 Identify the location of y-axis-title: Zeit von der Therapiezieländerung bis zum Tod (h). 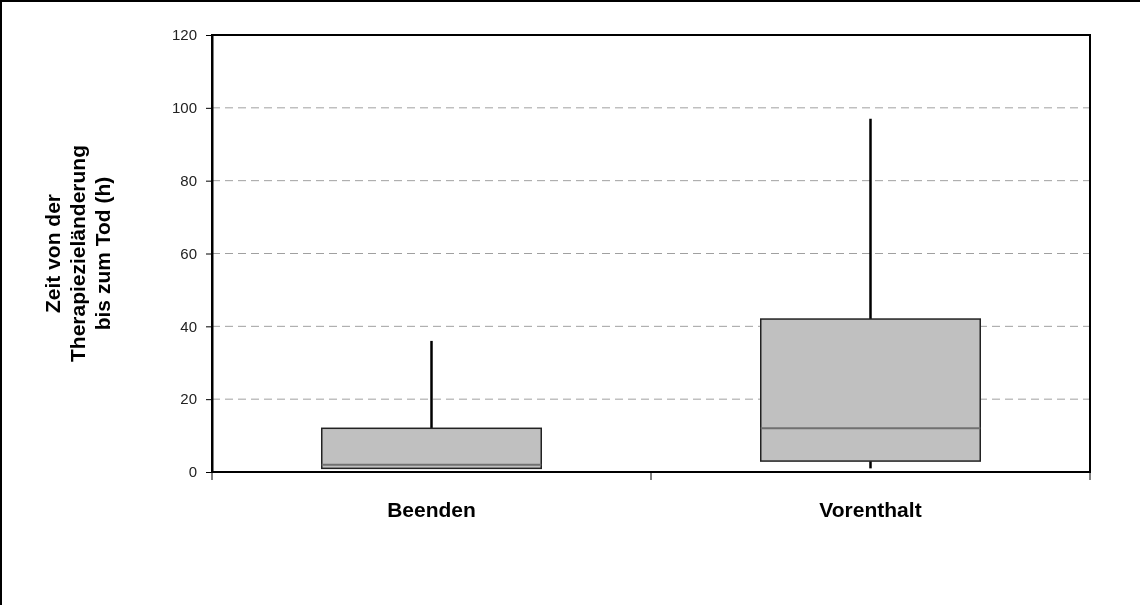
(77, 253).